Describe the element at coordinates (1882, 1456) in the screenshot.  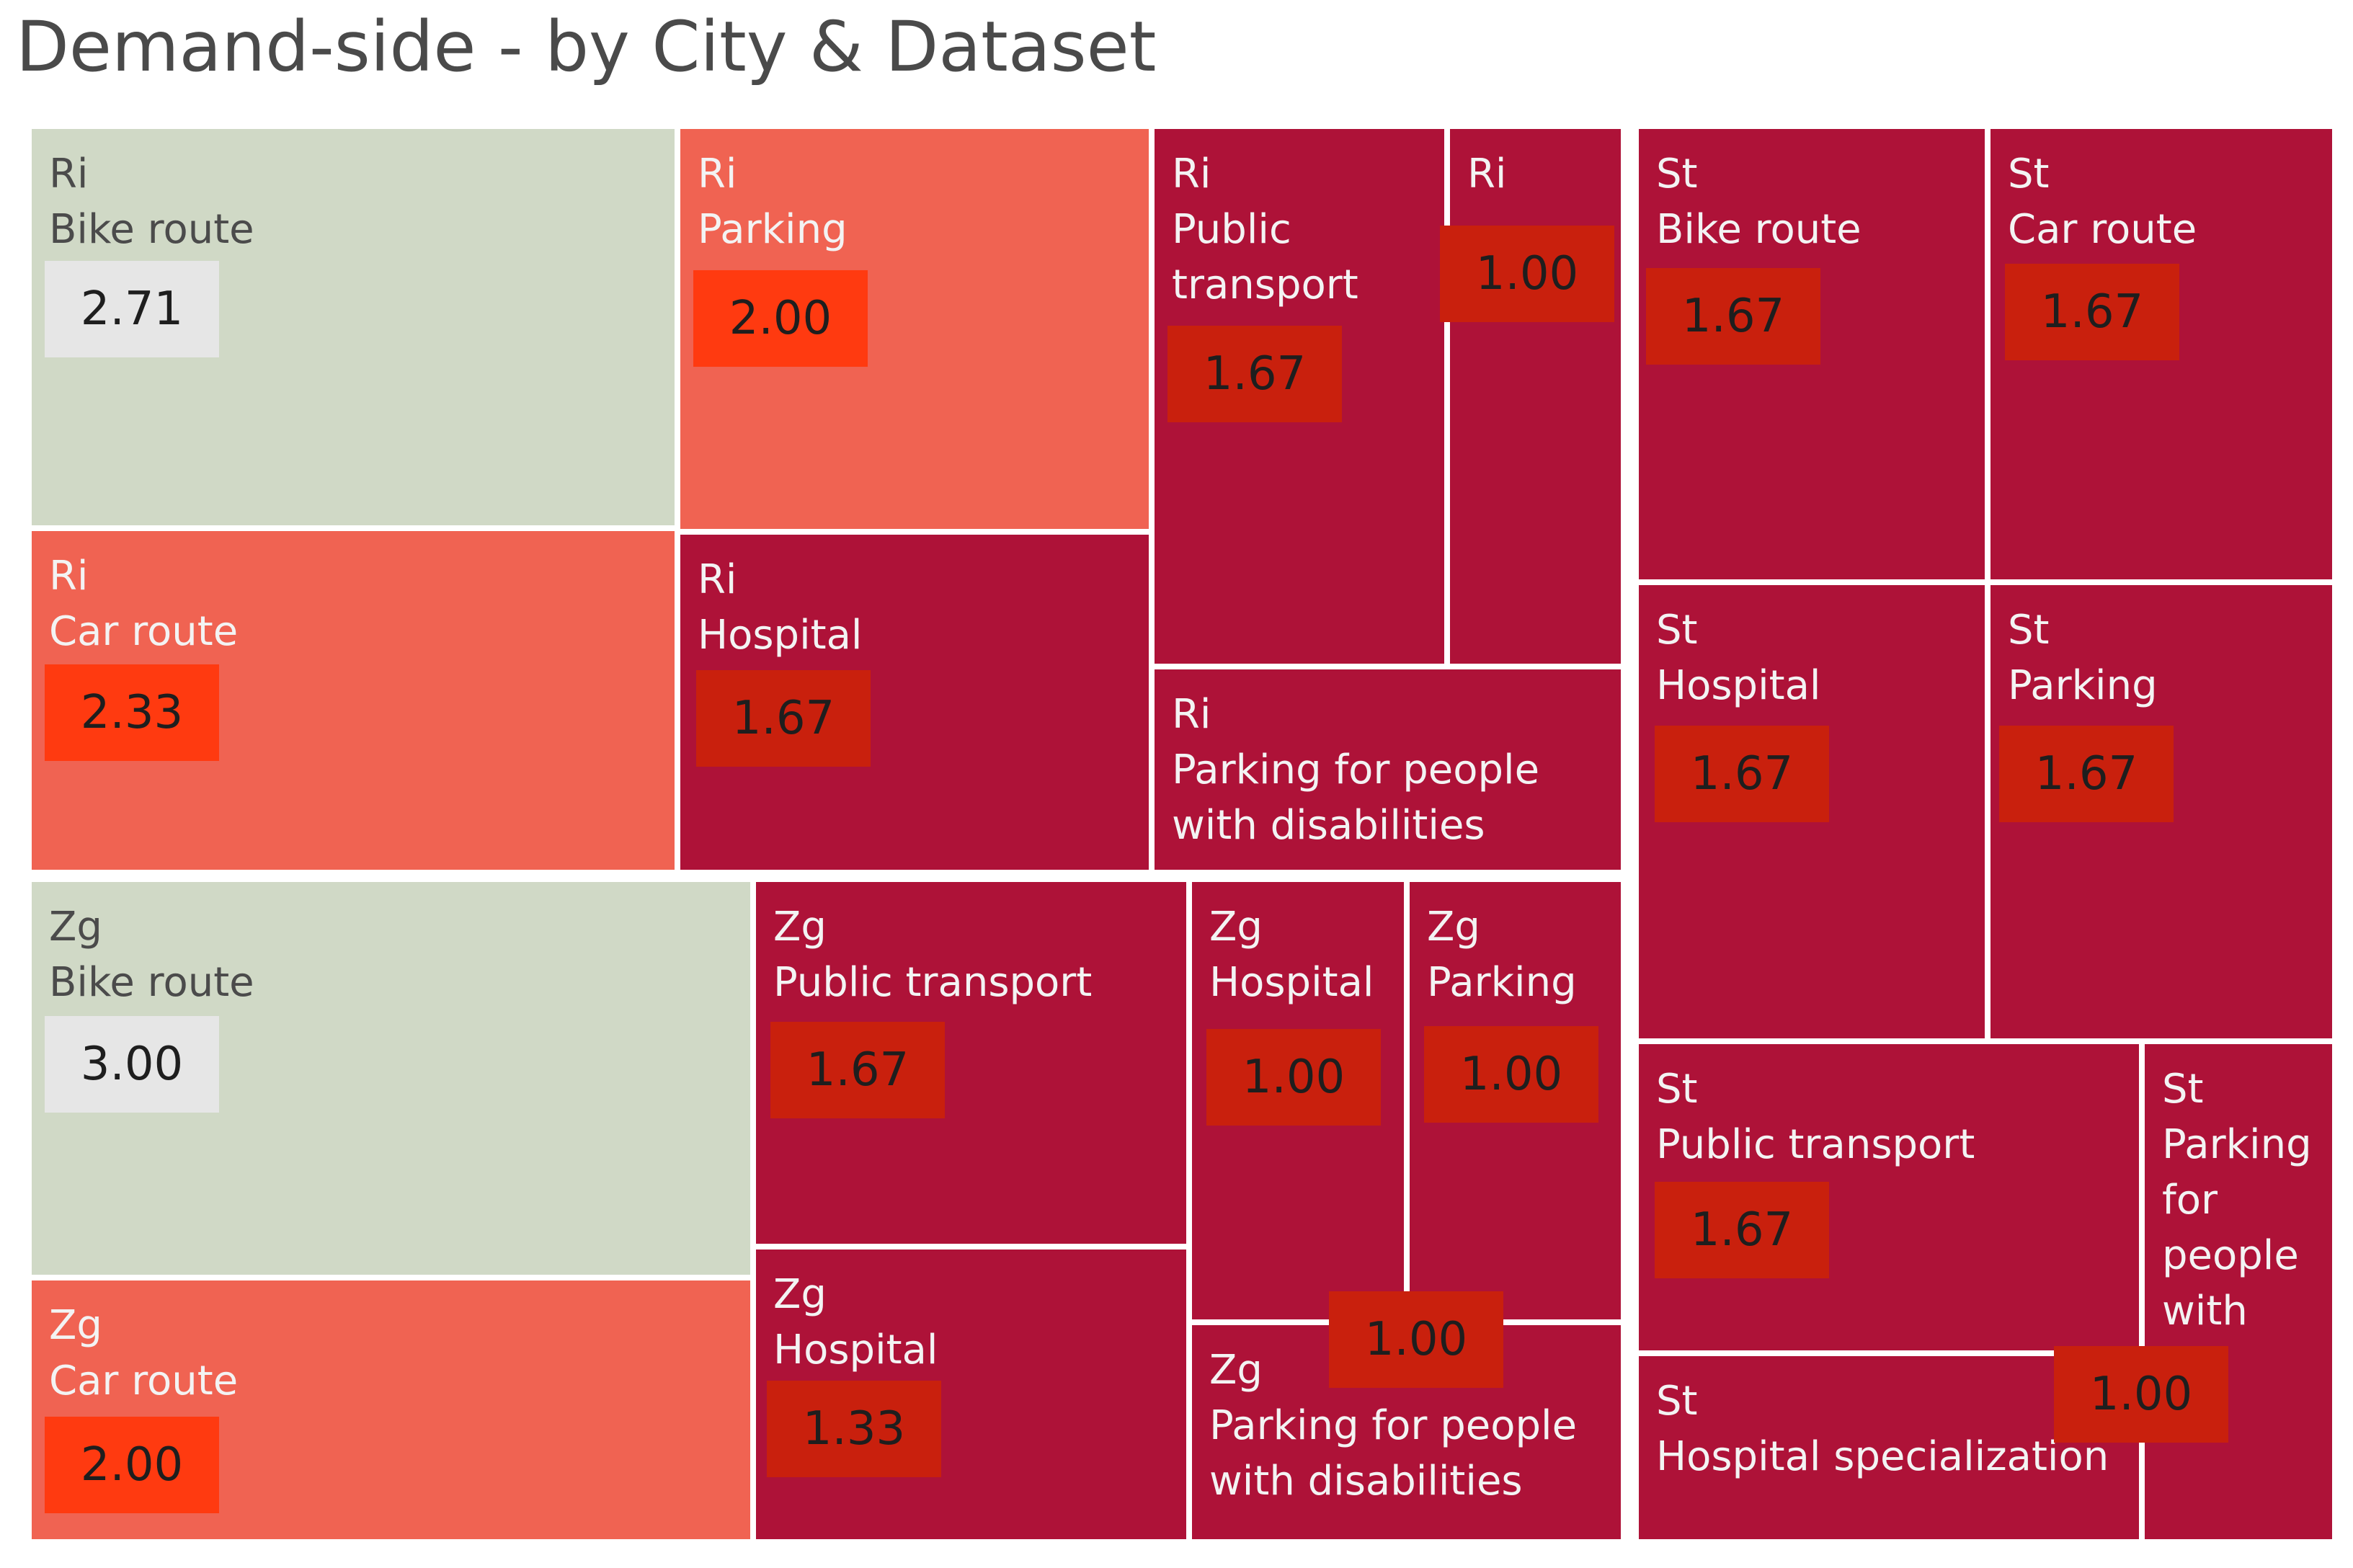
I see `cell-label-line: Hospital specialization` at that location.